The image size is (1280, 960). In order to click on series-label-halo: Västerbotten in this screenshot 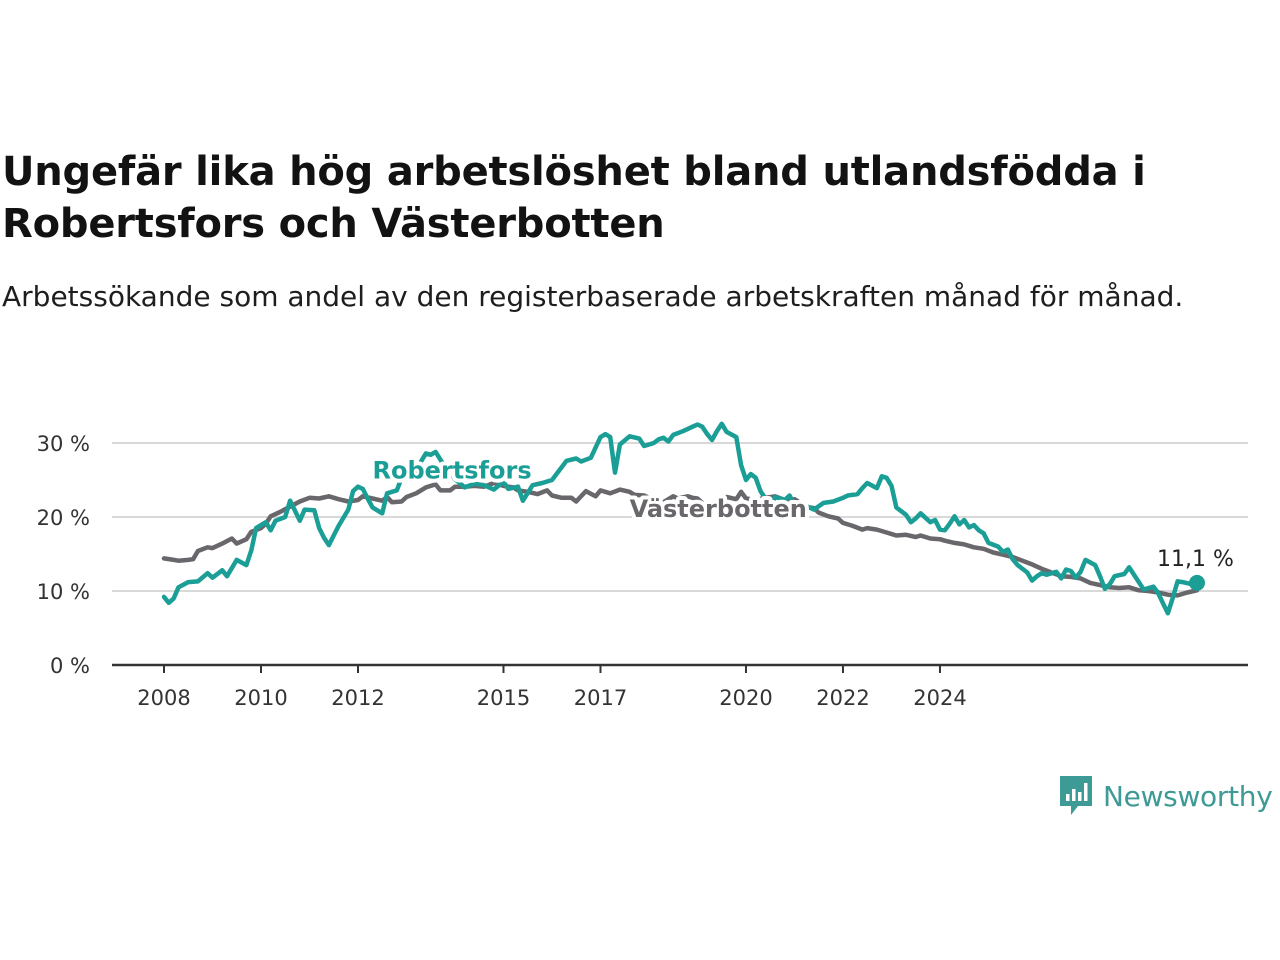, I will do `click(718, 509)`.